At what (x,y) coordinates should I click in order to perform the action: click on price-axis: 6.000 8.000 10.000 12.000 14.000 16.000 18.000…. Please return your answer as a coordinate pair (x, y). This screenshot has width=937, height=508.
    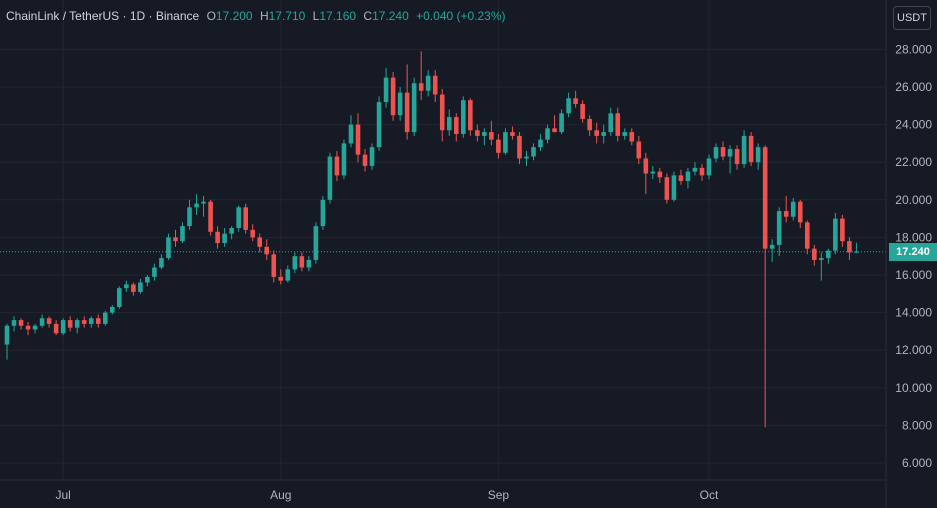
    Looking at the image, I should click on (908, 254).